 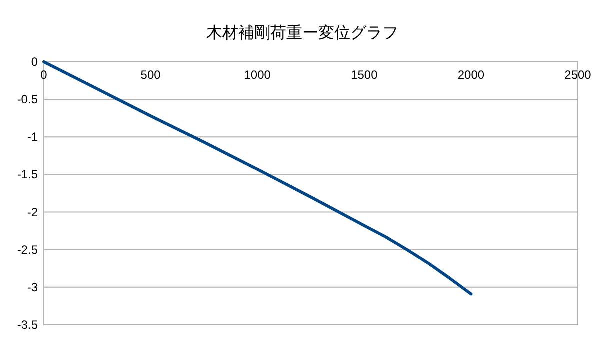 What do you see at coordinates (364, 75) in the screenshot?
I see `x-tick-label: 1500` at bounding box center [364, 75].